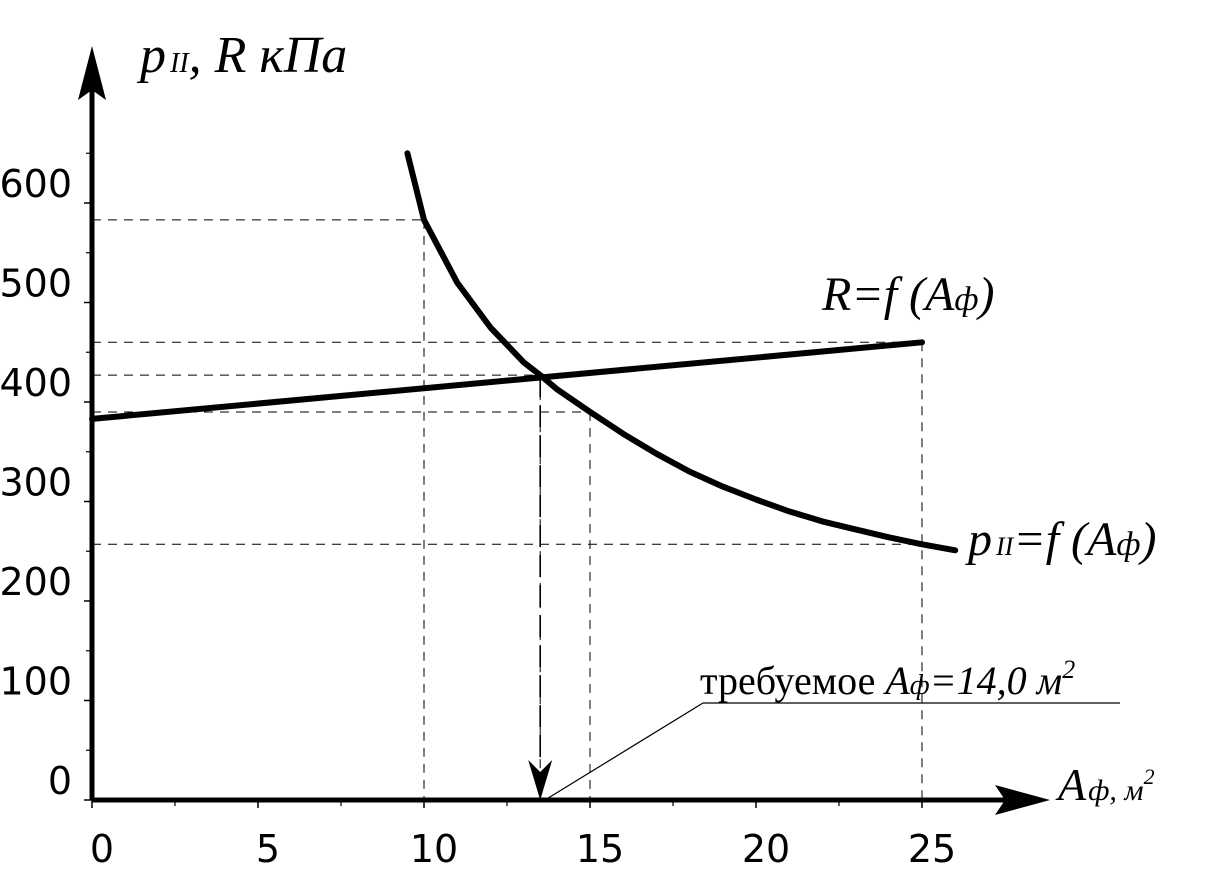  I want to click on x-axis-label-main: A, so click(1071, 784).